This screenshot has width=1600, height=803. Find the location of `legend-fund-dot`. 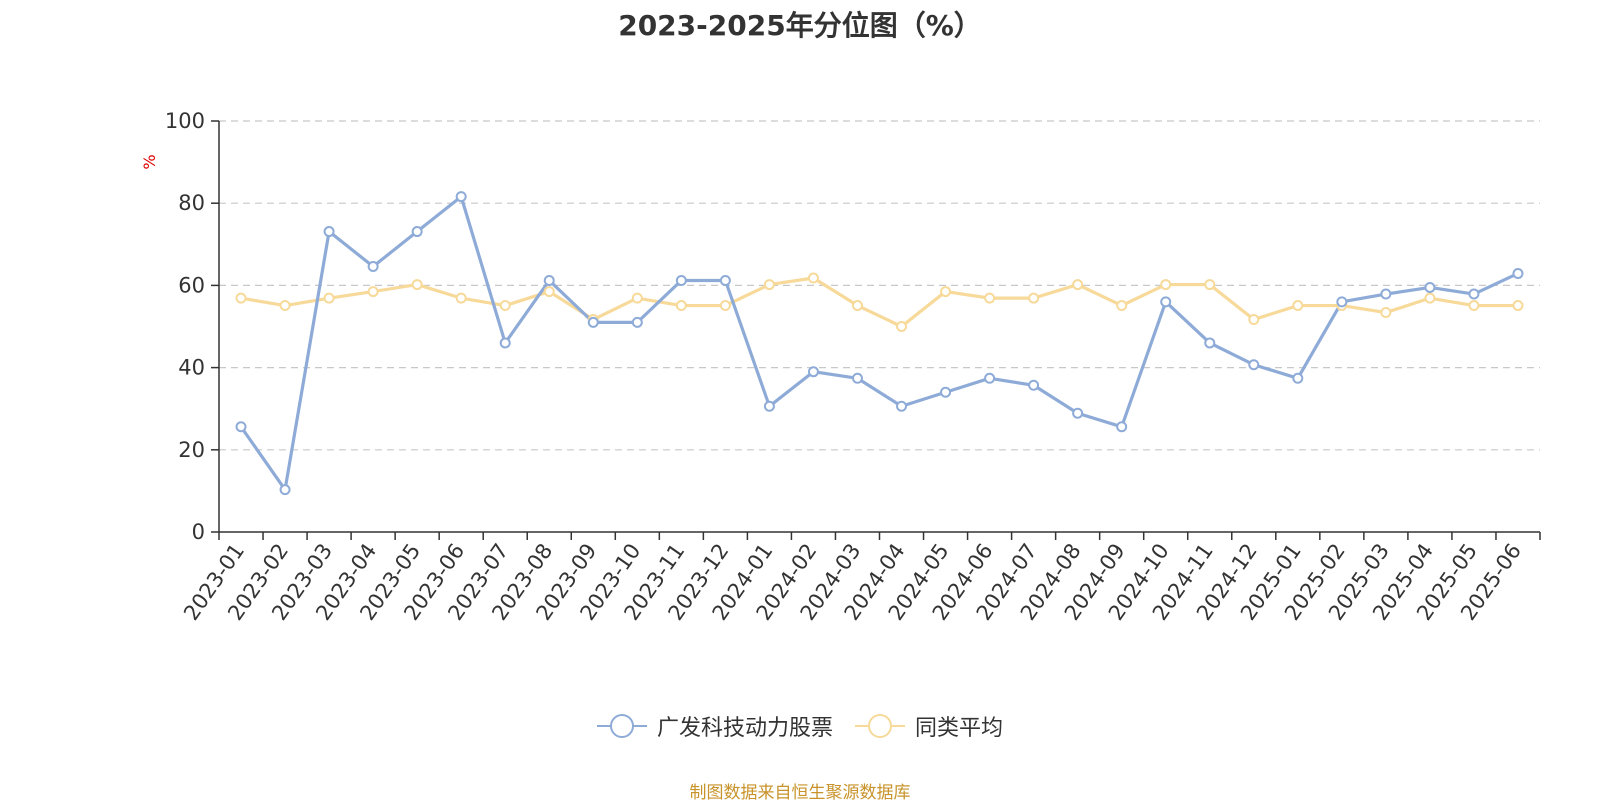

legend-fund-dot is located at coordinates (621, 726).